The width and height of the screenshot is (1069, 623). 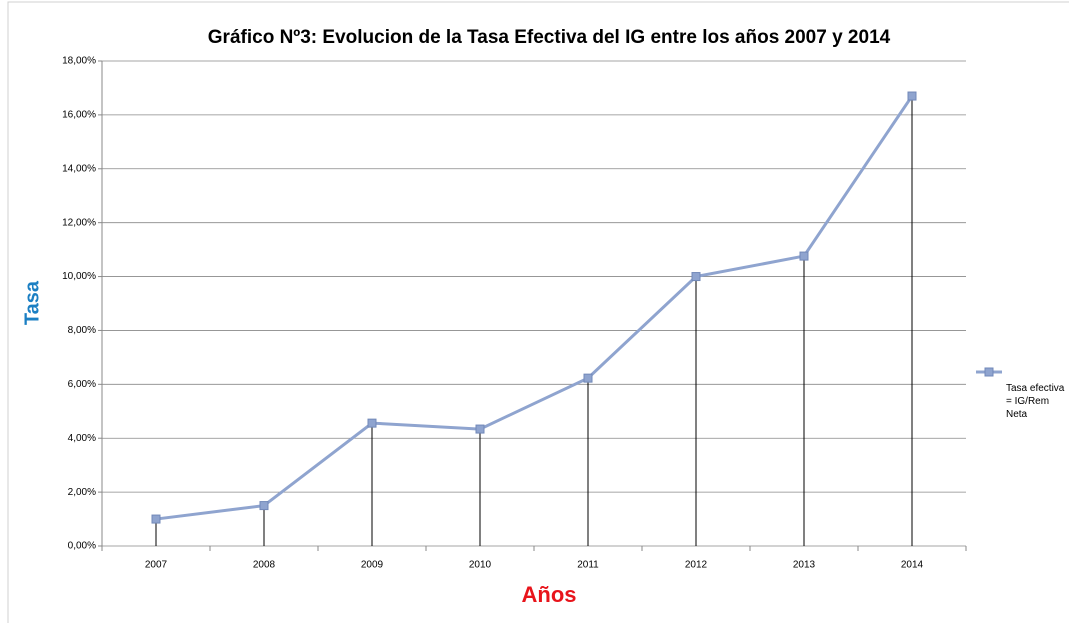 I want to click on x-tick-label: 2011, so click(x=588, y=565).